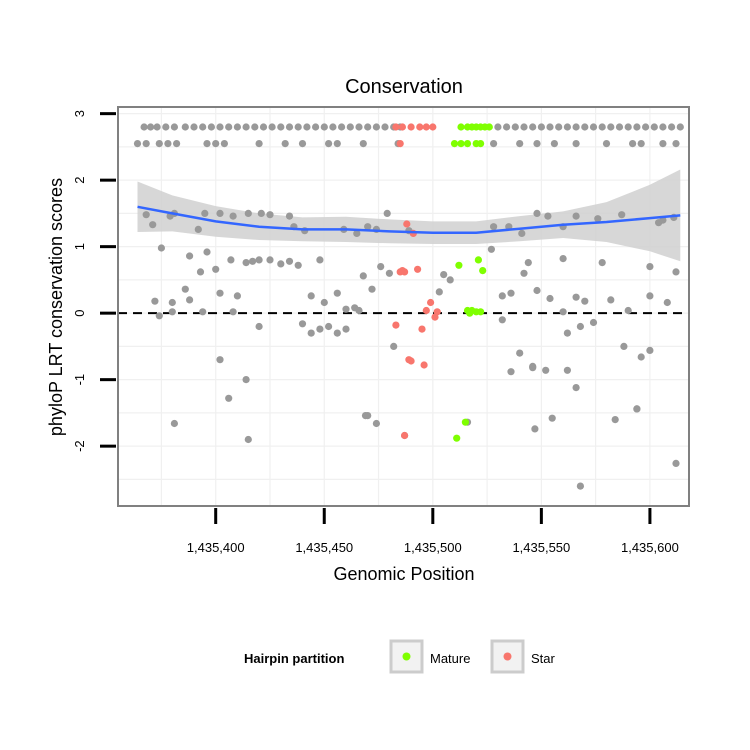 This screenshot has width=750, height=750. I want to click on legend-entry-star: Star, so click(523, 656).